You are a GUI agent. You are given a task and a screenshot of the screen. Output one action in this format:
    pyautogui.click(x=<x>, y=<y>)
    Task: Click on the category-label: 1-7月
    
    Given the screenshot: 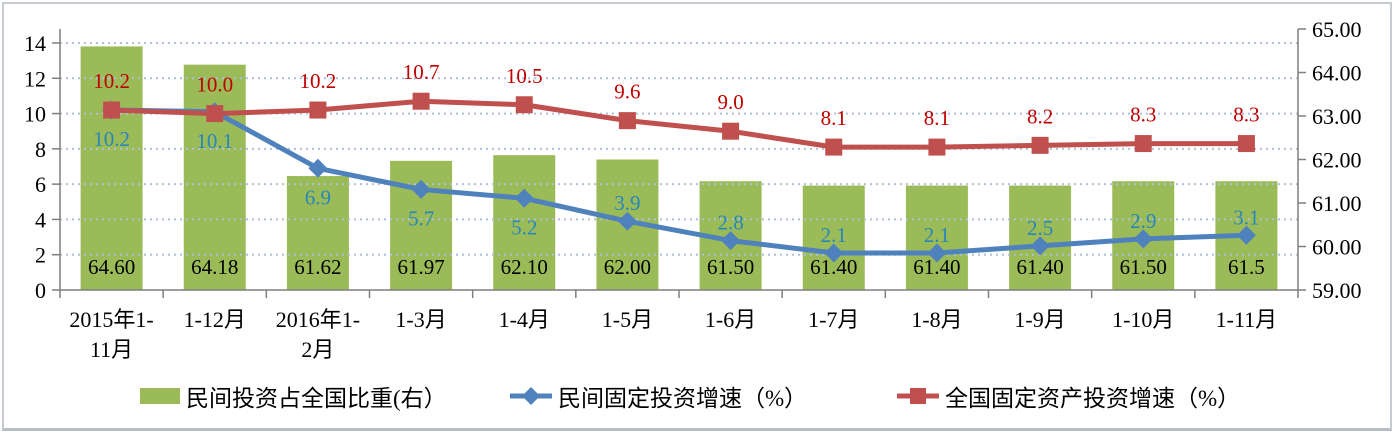 What is the action you would take?
    pyautogui.click(x=833, y=319)
    